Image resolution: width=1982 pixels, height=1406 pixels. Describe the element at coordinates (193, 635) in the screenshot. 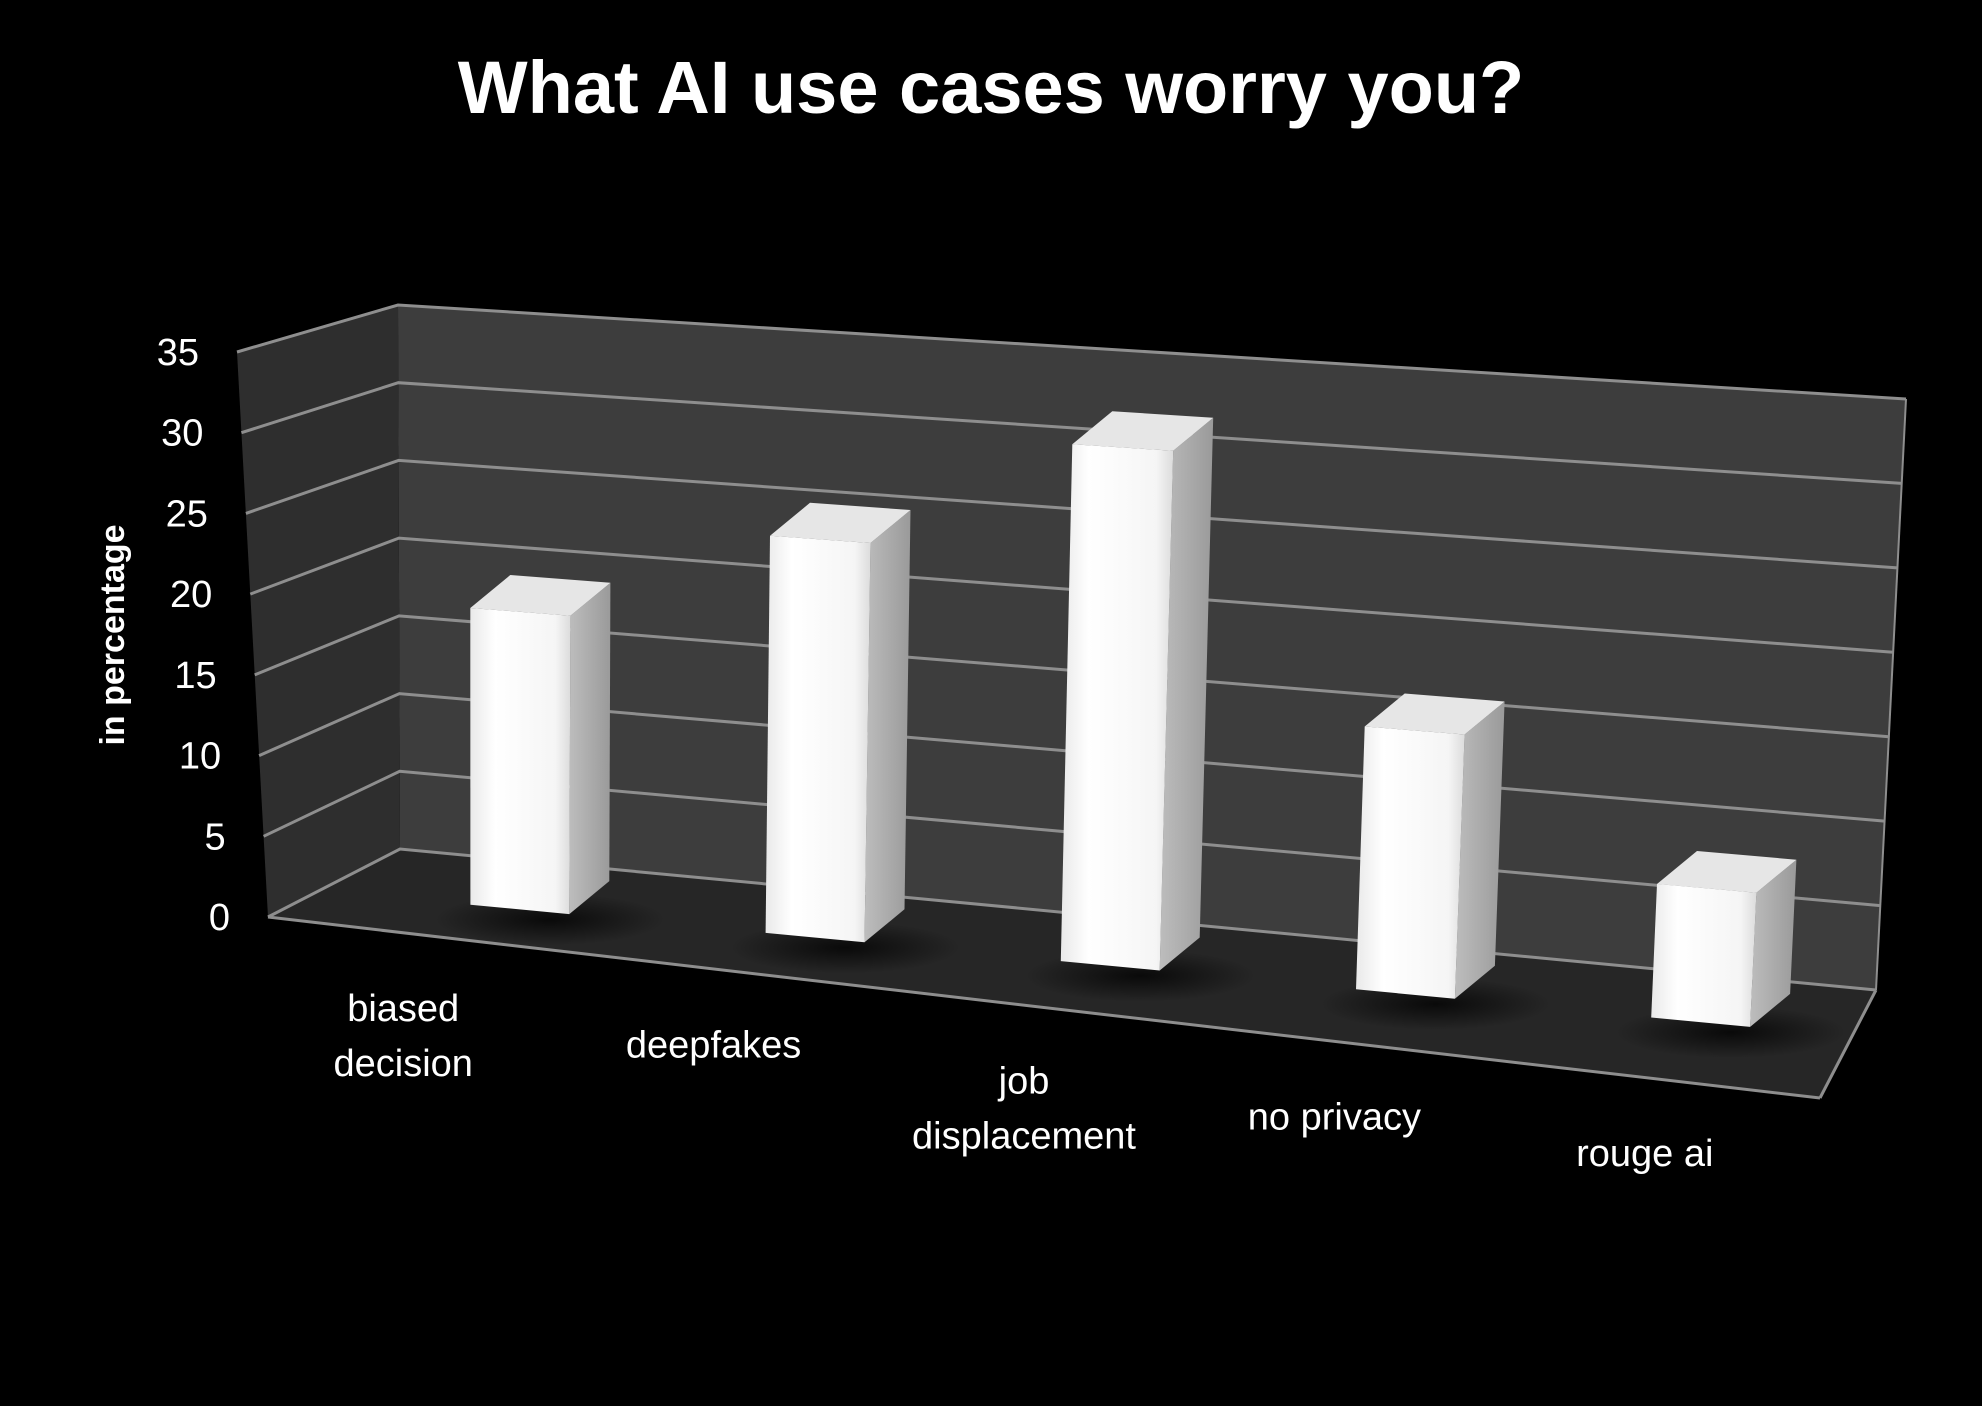

I see `y-tick-labels: 0 5 10 15 20 25 30 35` at that location.